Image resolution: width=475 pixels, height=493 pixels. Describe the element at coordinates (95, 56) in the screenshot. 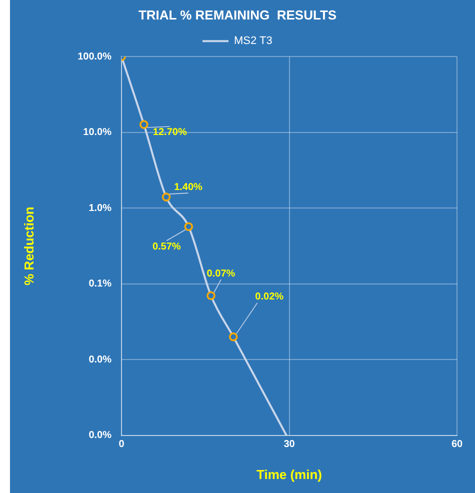

I see `y-tick-label: 100.0%` at that location.